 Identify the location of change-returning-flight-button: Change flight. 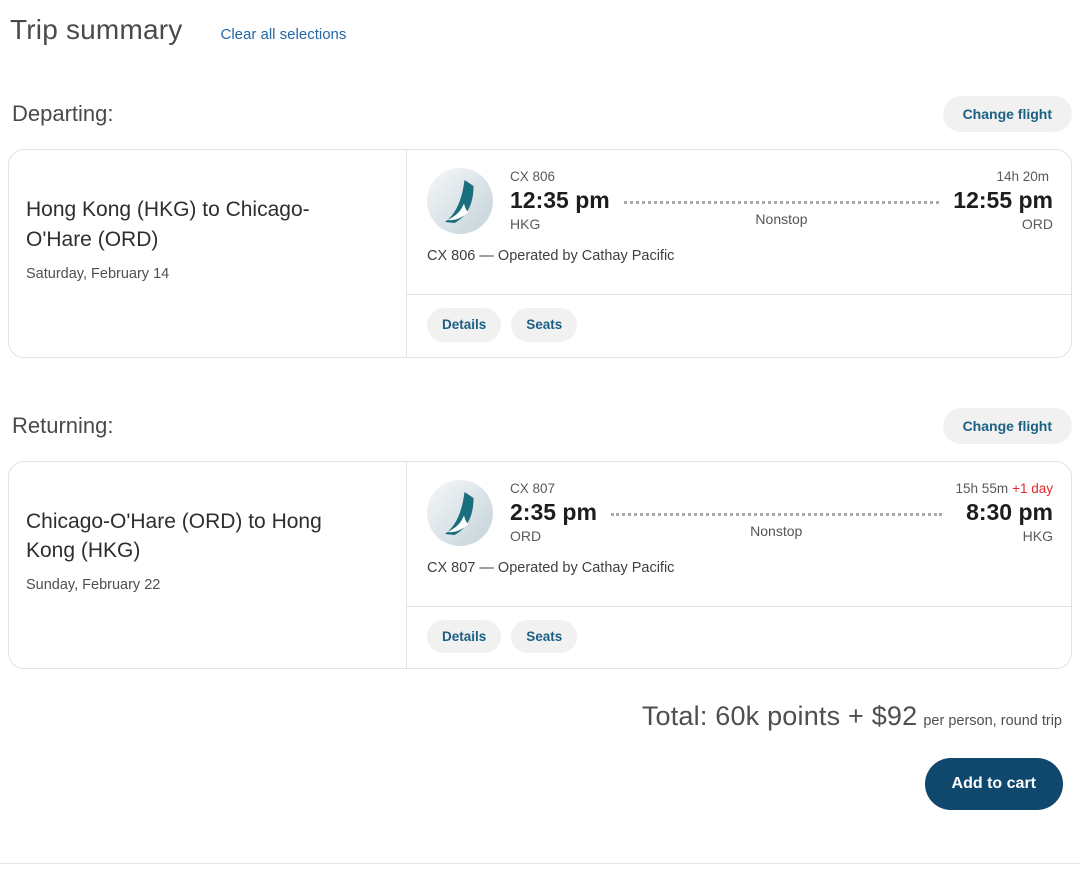
(1007, 425).